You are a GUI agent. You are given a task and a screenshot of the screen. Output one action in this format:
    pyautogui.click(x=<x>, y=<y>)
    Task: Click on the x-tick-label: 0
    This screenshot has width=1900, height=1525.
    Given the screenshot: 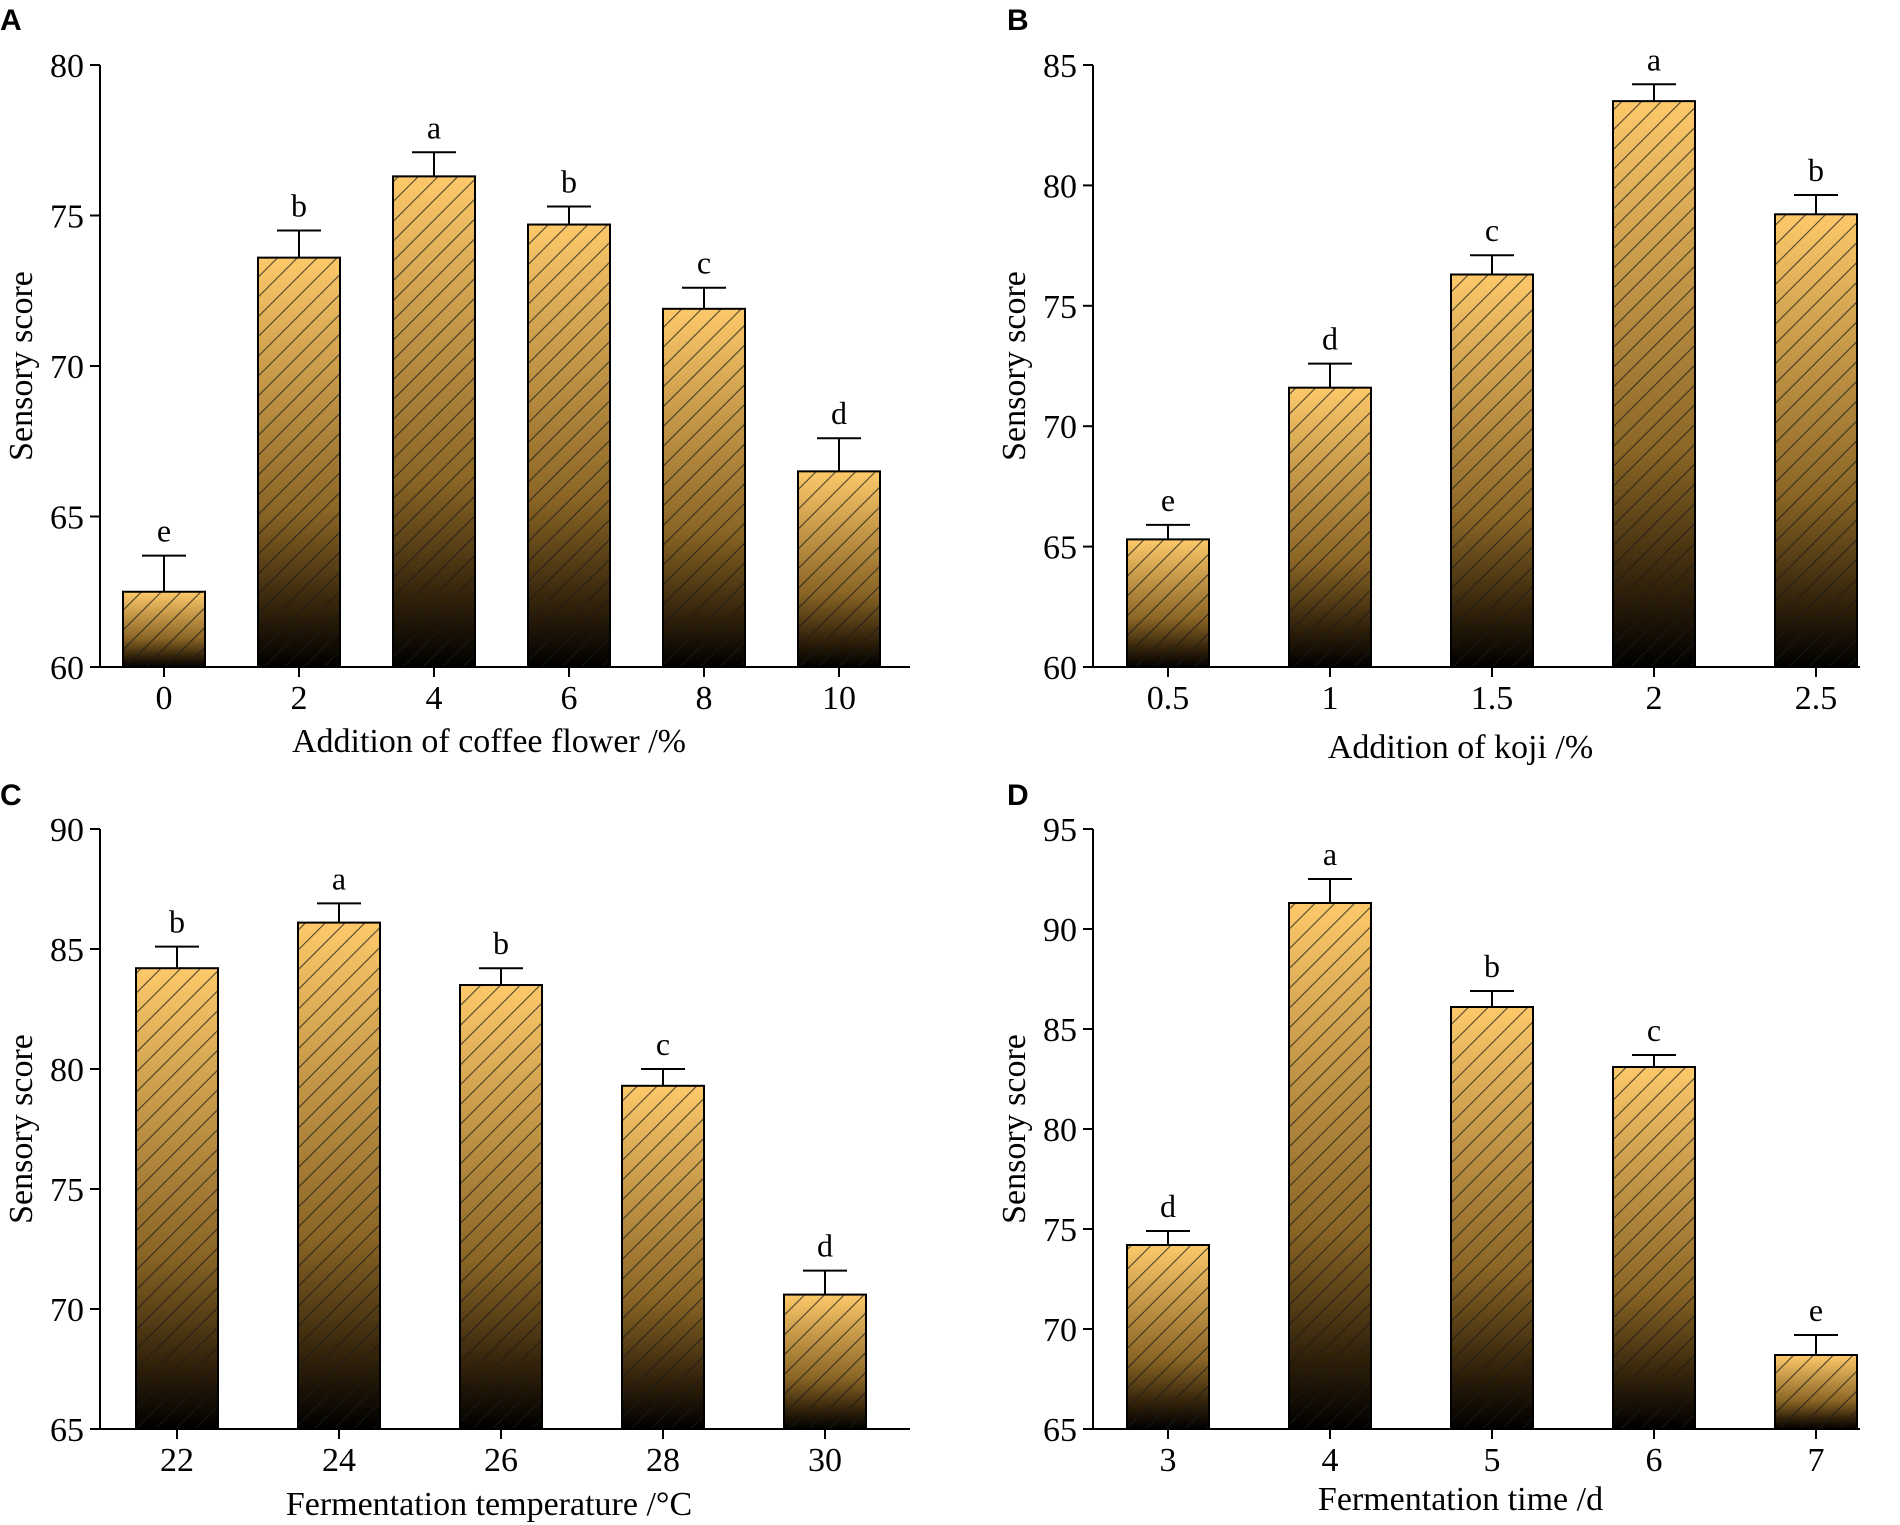 What is the action you would take?
    pyautogui.click(x=164, y=698)
    